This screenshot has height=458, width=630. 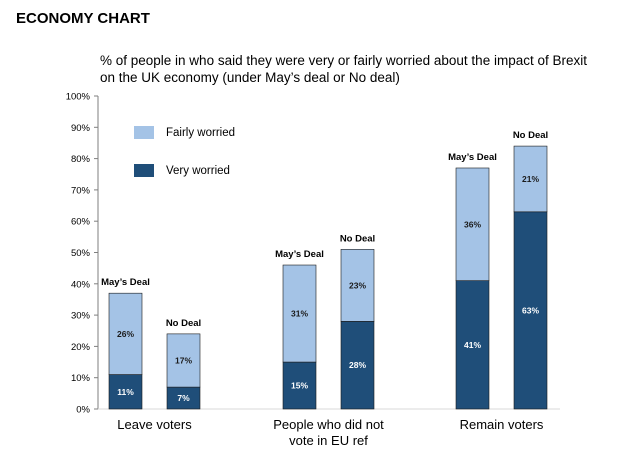 What do you see at coordinates (144, 170) in the screenshot?
I see `legend-swatch-very-worried` at bounding box center [144, 170].